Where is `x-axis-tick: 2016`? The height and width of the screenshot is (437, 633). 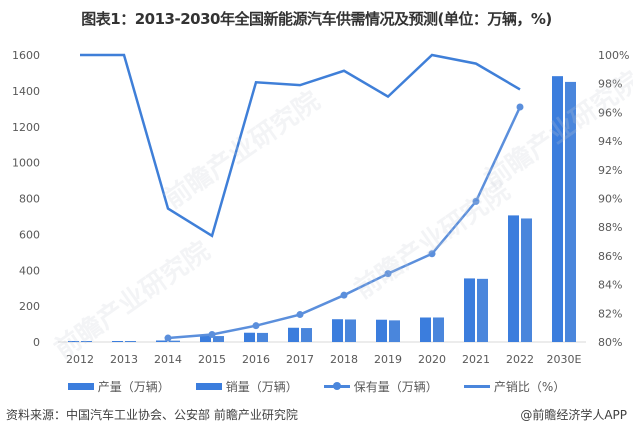
x-axis-tick: 2016 is located at coordinates (256, 359).